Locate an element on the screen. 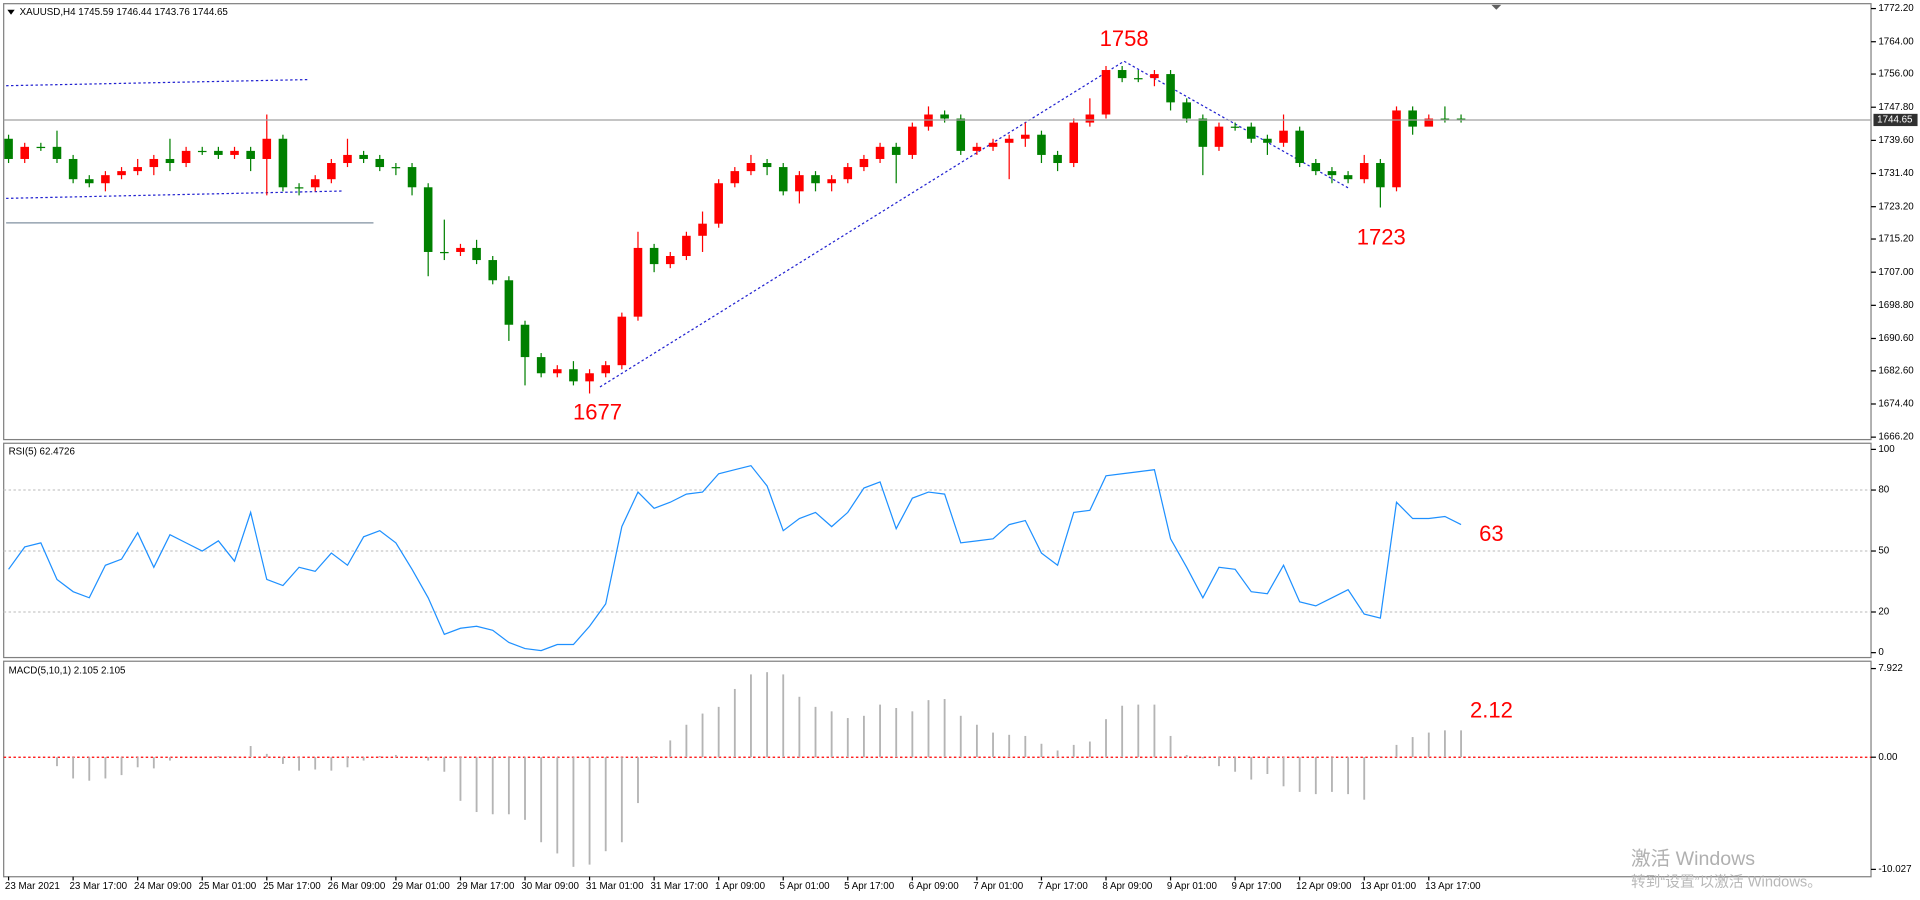 The image size is (1920, 900). y-tick-label: 1772.20 is located at coordinates (1896, 8).